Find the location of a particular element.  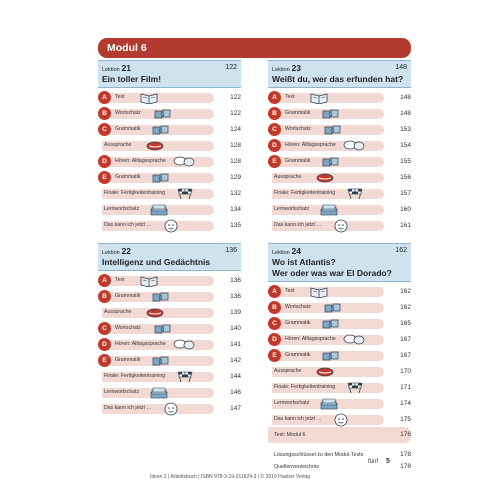

lesson-header: Lektion 21 122 Ein toller Film! is located at coordinates (169, 74).